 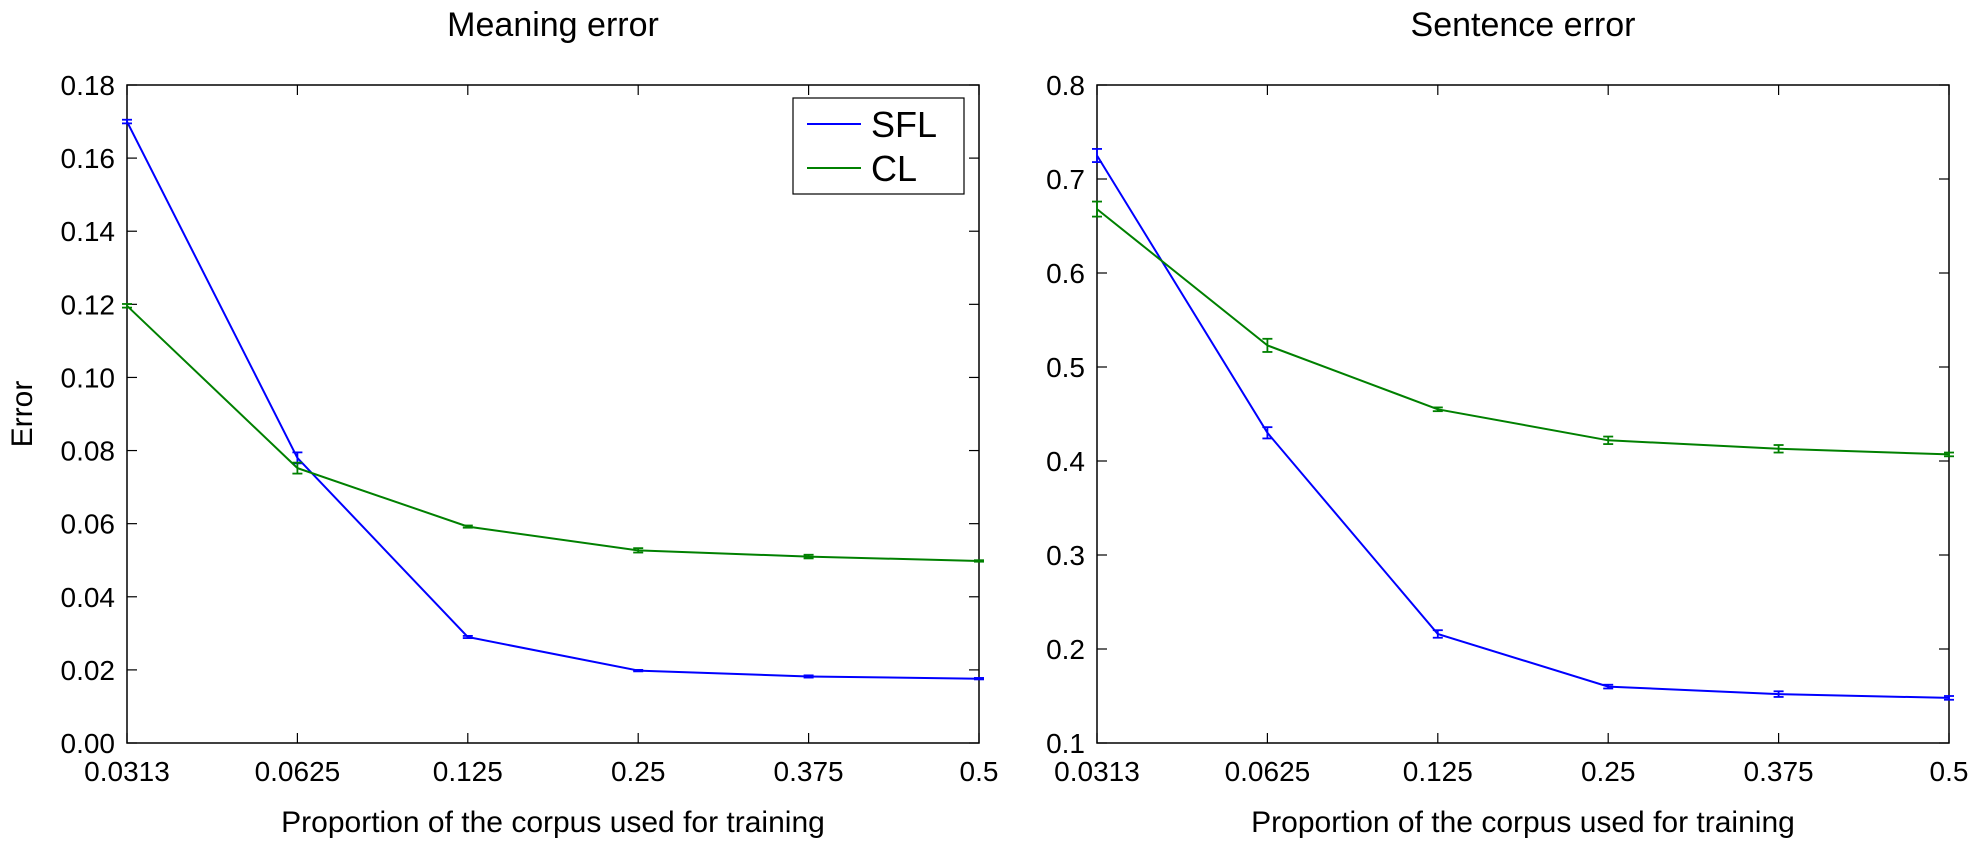 I want to click on legend-label-sfl: SFL, so click(x=904, y=124).